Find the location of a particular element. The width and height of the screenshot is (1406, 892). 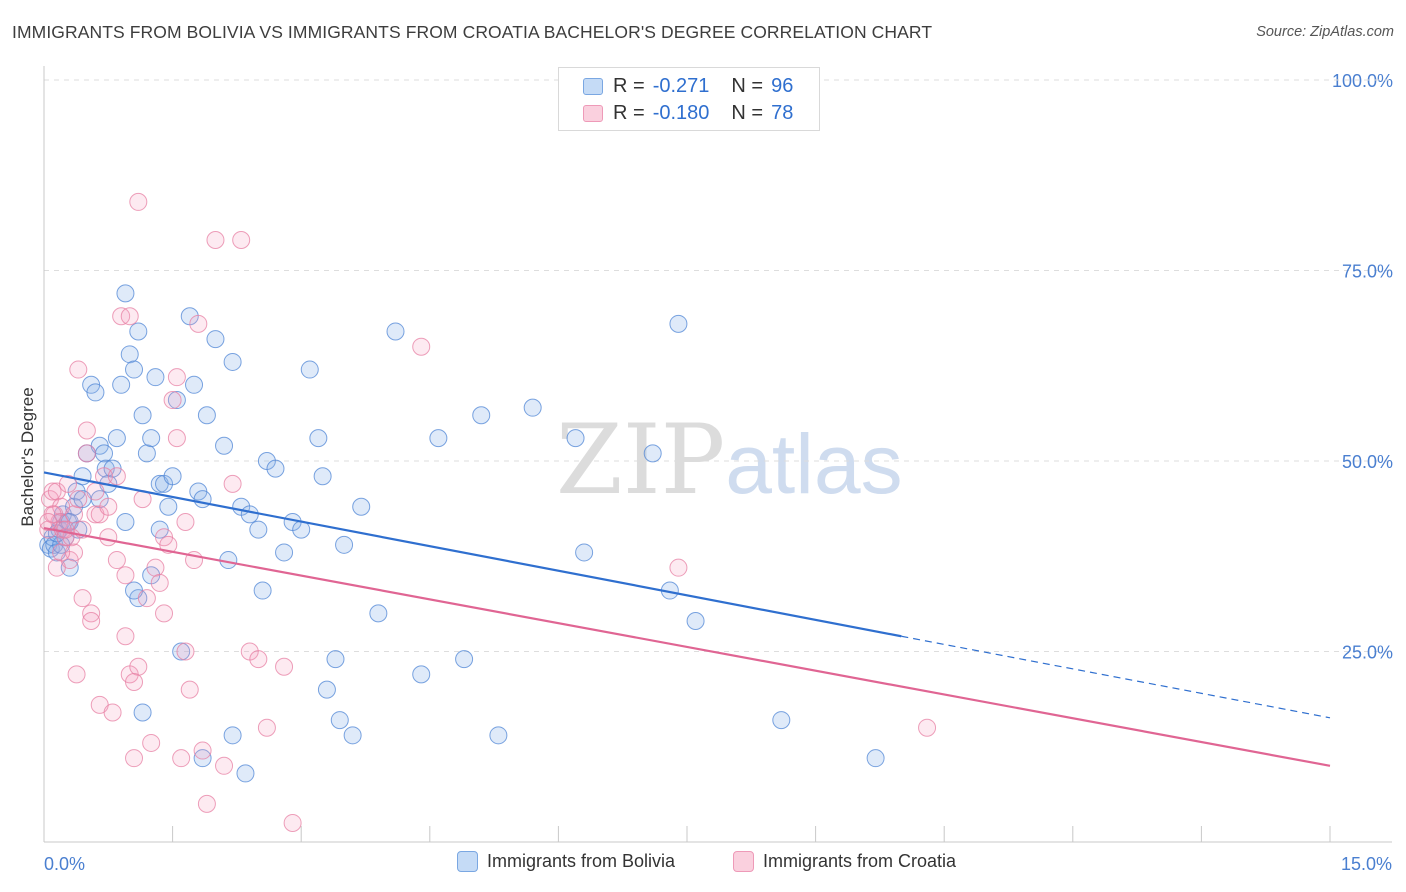

y-tick-label: 50.0% is located at coordinates (1367, 462).